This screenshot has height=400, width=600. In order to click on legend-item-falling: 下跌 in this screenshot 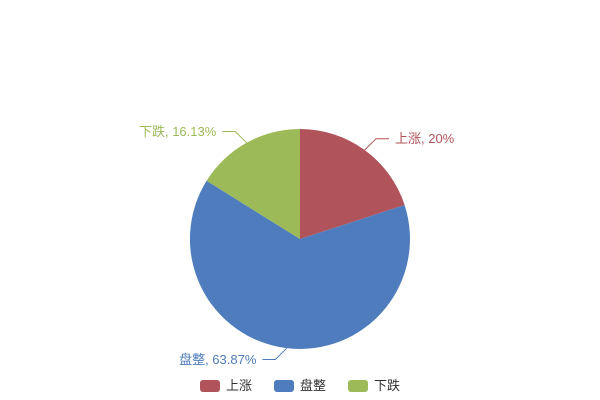, I will do `click(374, 386)`.